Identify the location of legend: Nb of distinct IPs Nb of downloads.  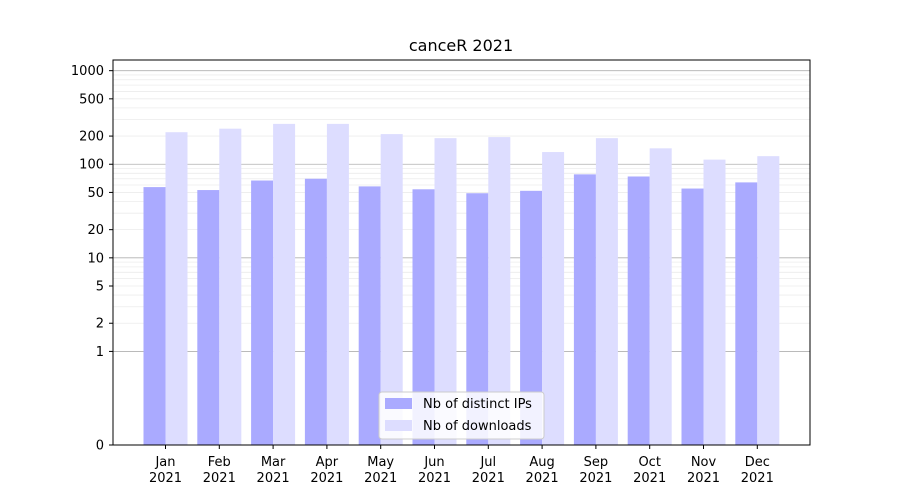
(461, 415).